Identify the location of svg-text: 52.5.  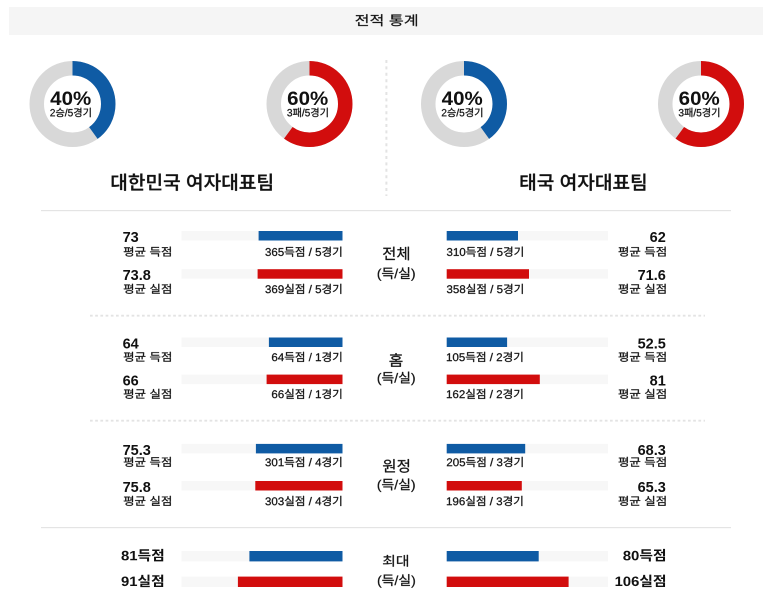
(652, 345).